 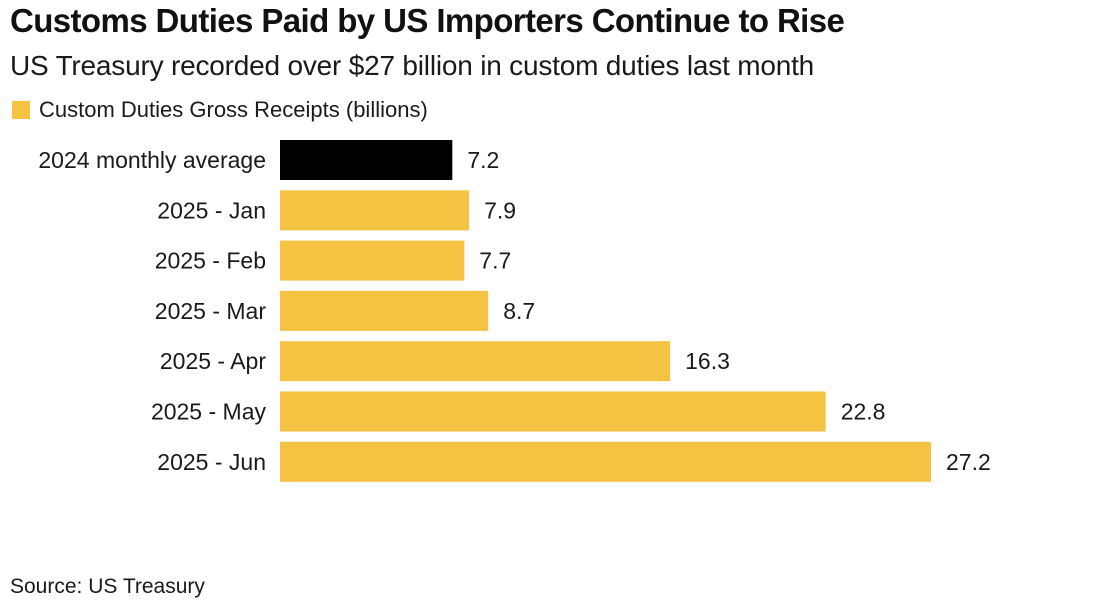 I want to click on source-note: Source: US Treasury, so click(x=107, y=586).